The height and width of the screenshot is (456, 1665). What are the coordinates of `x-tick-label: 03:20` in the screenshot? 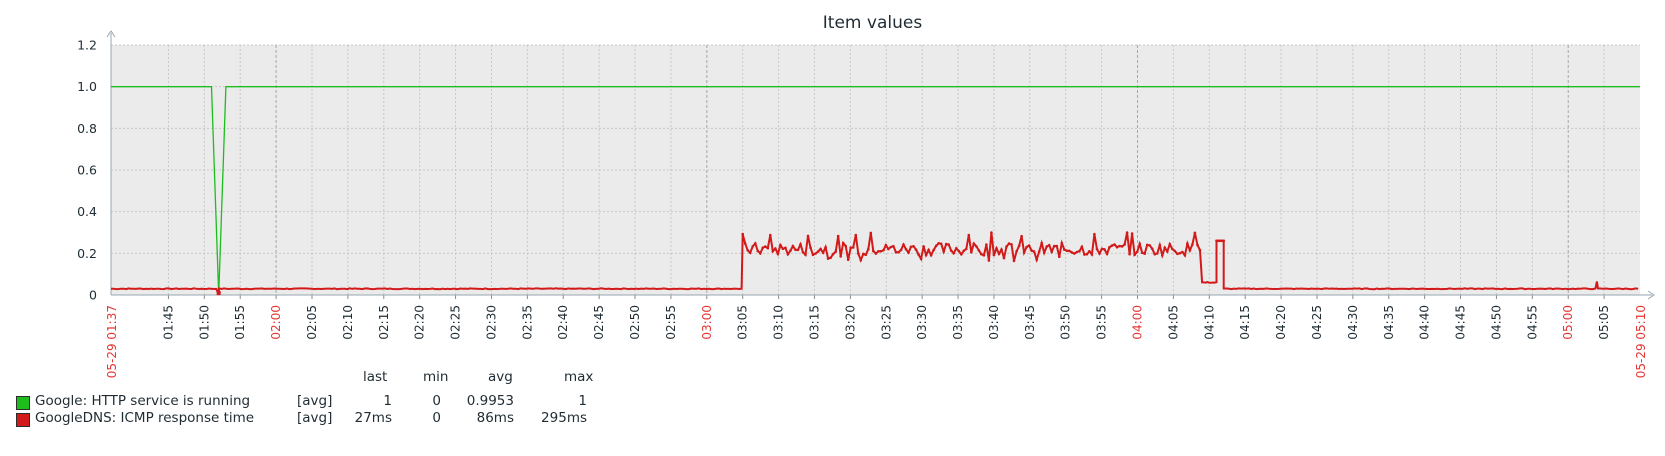 It's located at (850, 322).